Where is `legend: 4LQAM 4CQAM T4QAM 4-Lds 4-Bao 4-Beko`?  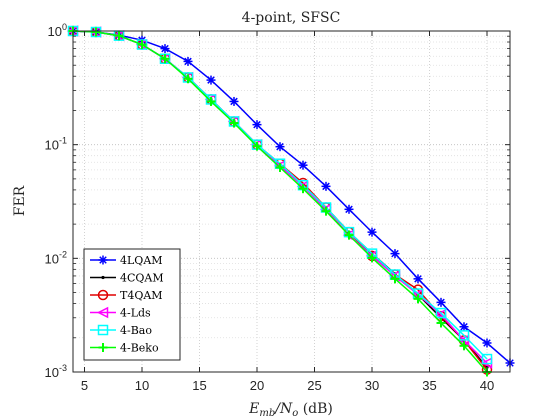
legend: 4LQAM 4CQAM T4QAM 4-Lds 4-Bao 4-Beko is located at coordinates (132, 304).